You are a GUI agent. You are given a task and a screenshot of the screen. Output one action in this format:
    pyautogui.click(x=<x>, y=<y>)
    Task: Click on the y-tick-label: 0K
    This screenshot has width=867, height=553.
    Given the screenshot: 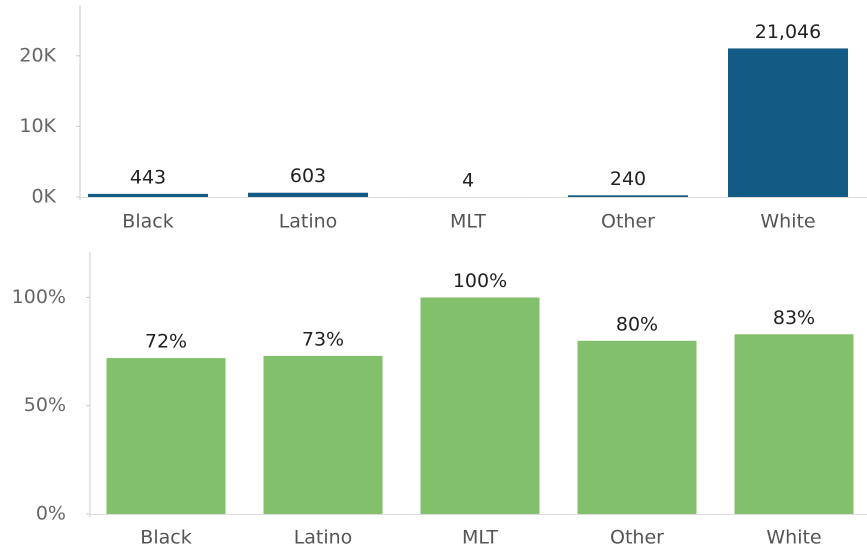 What is the action you would take?
    pyautogui.click(x=43, y=197)
    